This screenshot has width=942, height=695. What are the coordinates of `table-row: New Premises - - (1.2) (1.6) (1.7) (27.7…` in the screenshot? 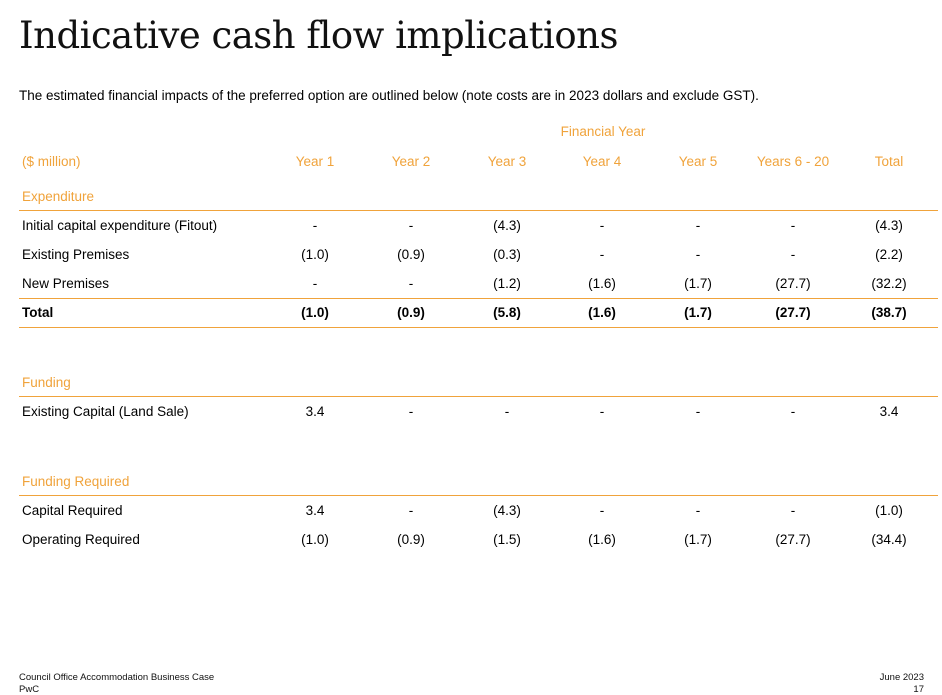 It's located at (478, 284).